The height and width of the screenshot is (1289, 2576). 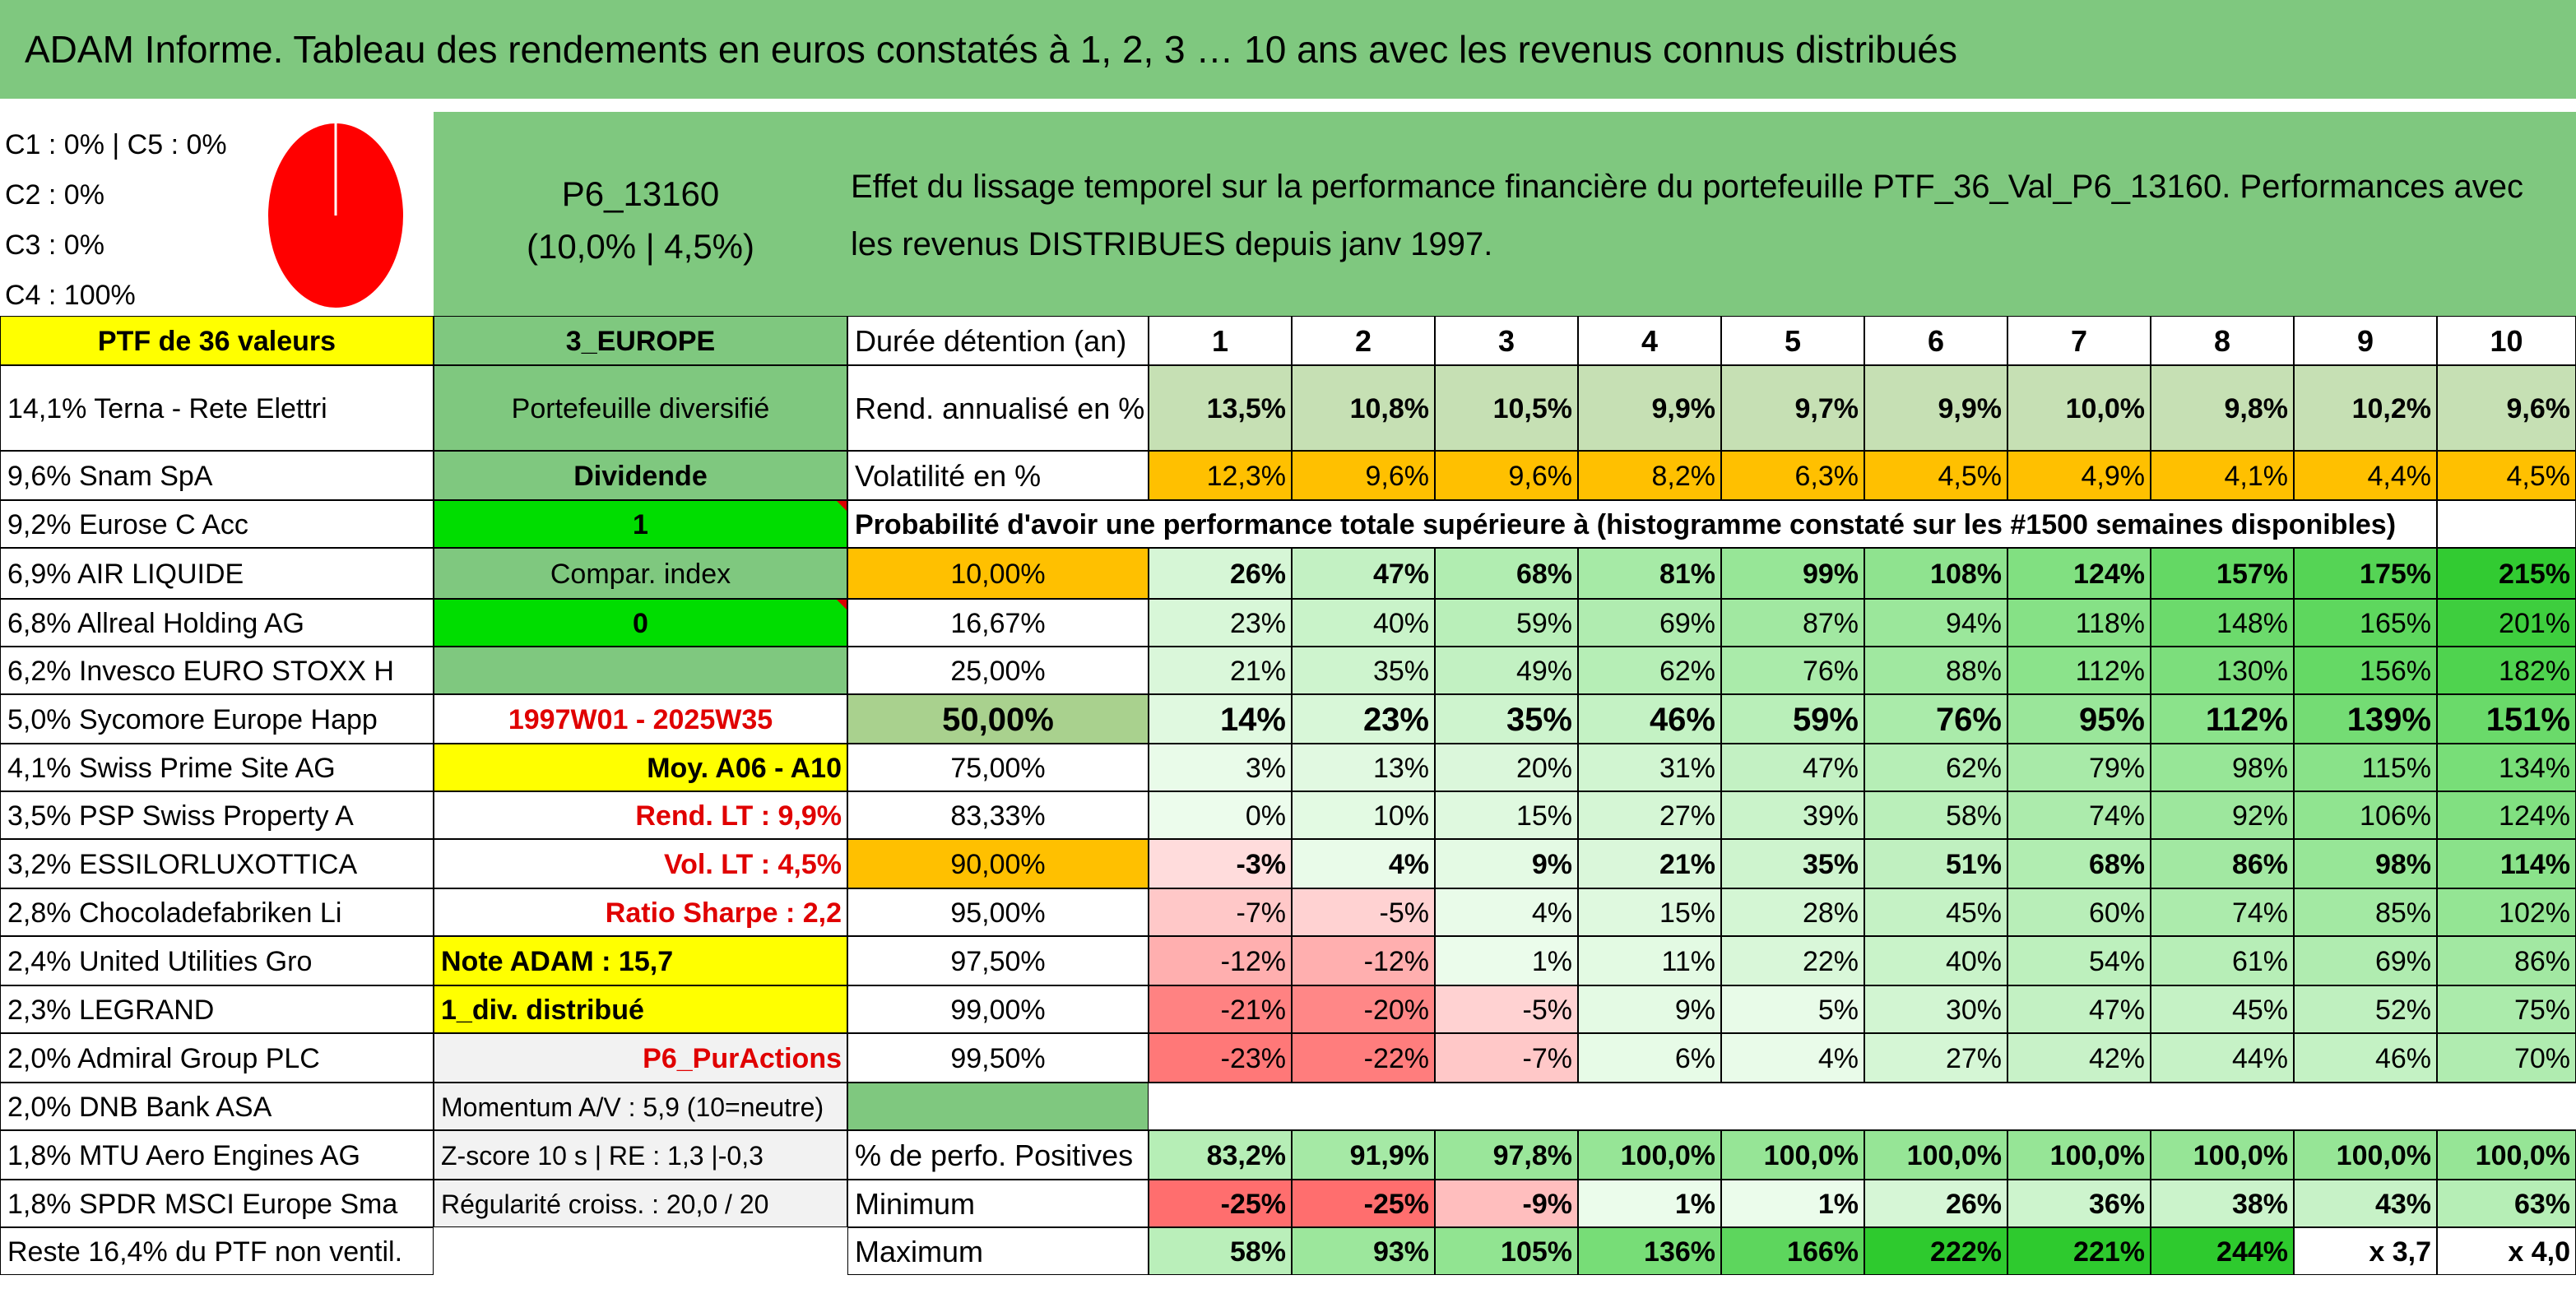 I want to click on prob-threshold: 99,50%, so click(x=998, y=1058).